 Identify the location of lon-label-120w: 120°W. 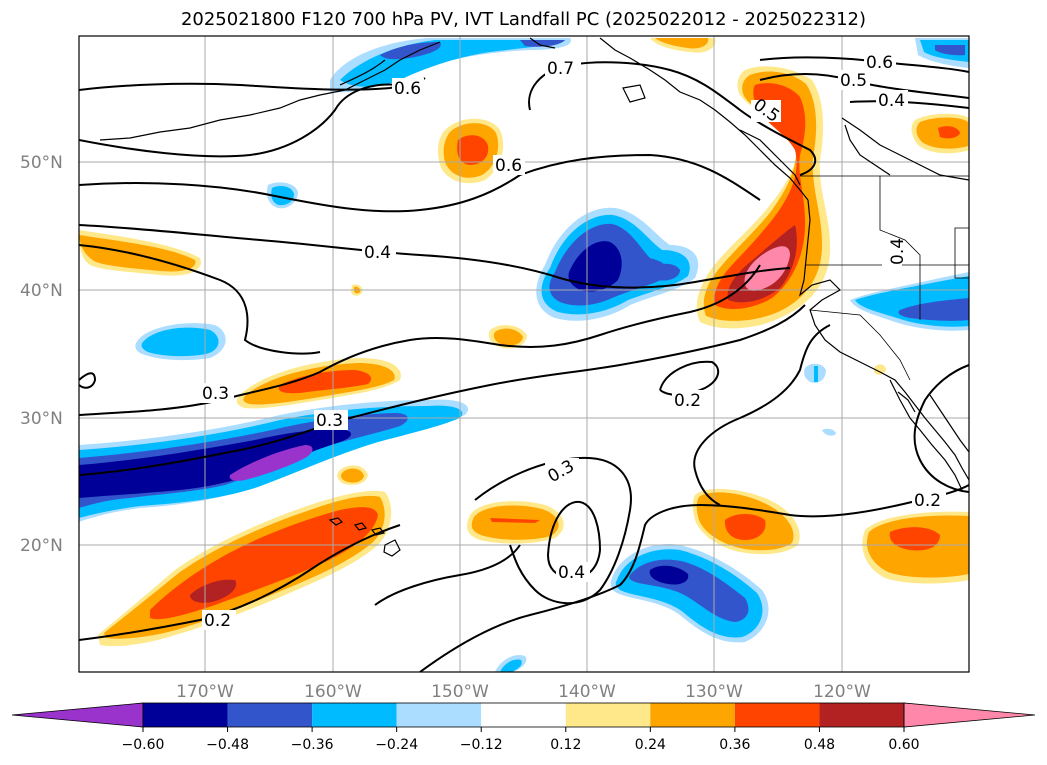
(842, 692).